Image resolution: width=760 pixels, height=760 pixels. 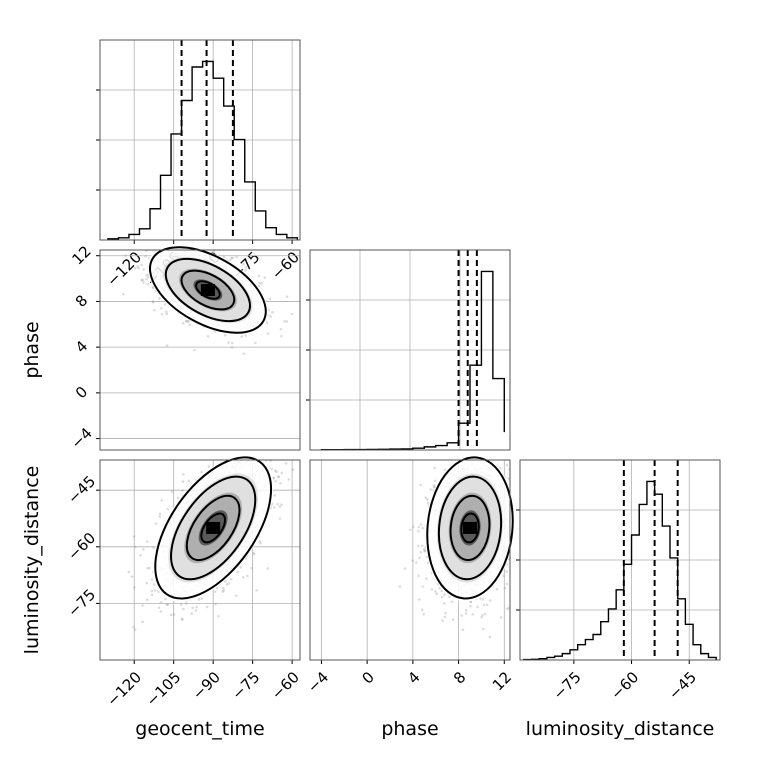 What do you see at coordinates (81, 346) in the screenshot?
I see `y-tick-label: 4` at bounding box center [81, 346].